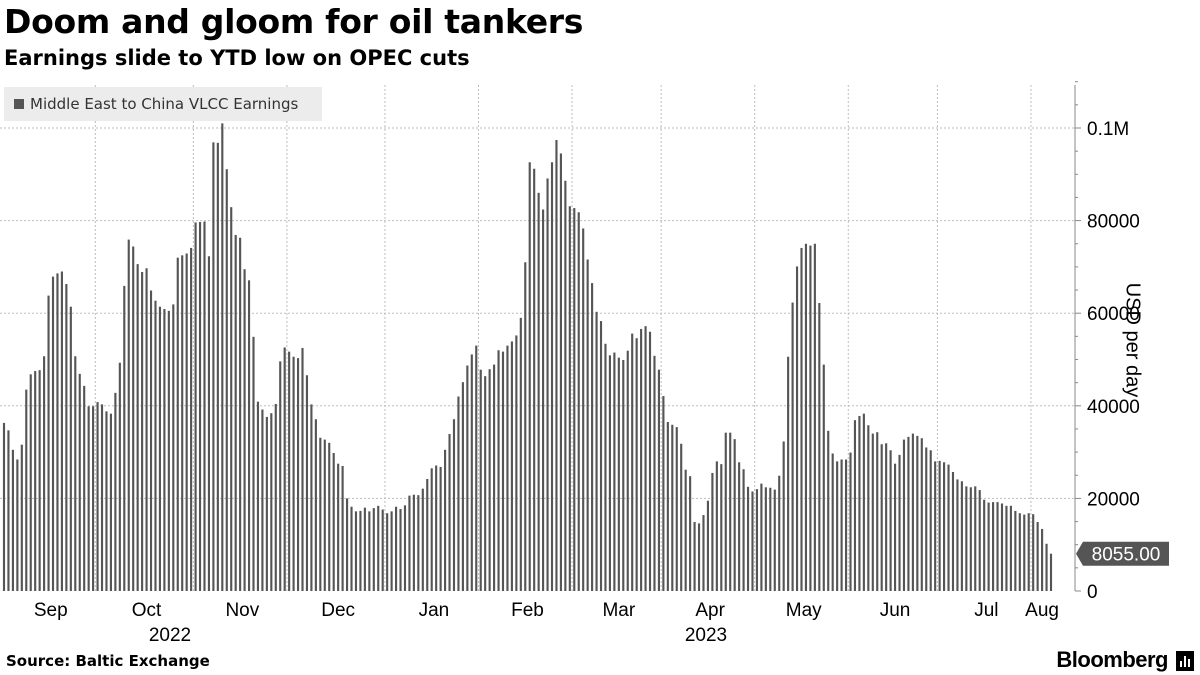  What do you see at coordinates (1042, 610) in the screenshot?
I see `x-month-label: Aug` at bounding box center [1042, 610].